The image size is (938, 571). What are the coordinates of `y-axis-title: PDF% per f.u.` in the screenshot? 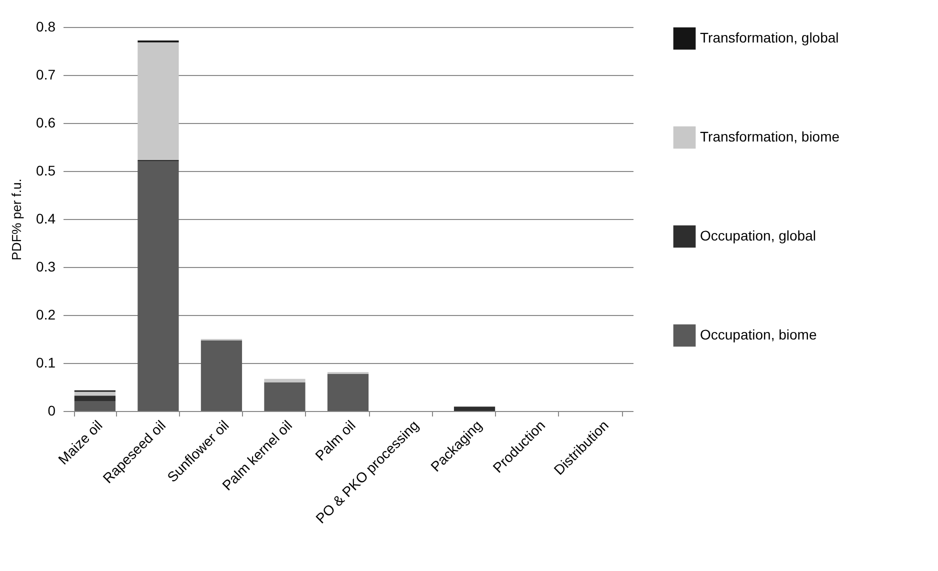 It's located at (16, 219).